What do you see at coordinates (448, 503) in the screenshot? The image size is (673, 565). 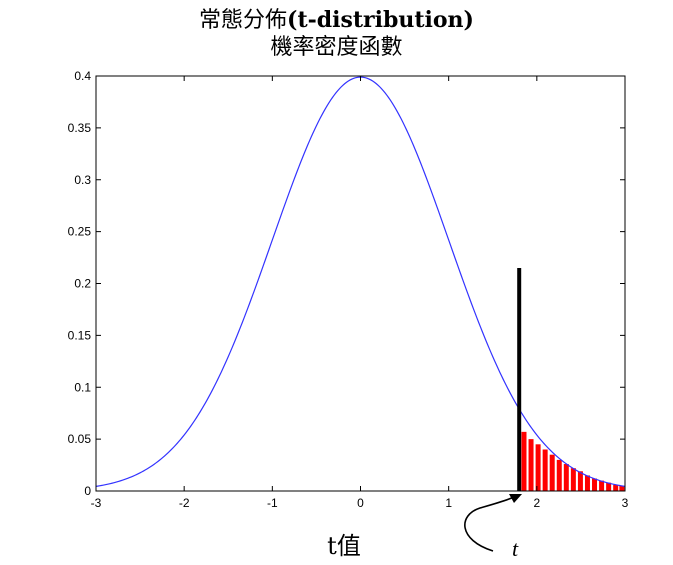 I see `x-tick-label: 1` at bounding box center [448, 503].